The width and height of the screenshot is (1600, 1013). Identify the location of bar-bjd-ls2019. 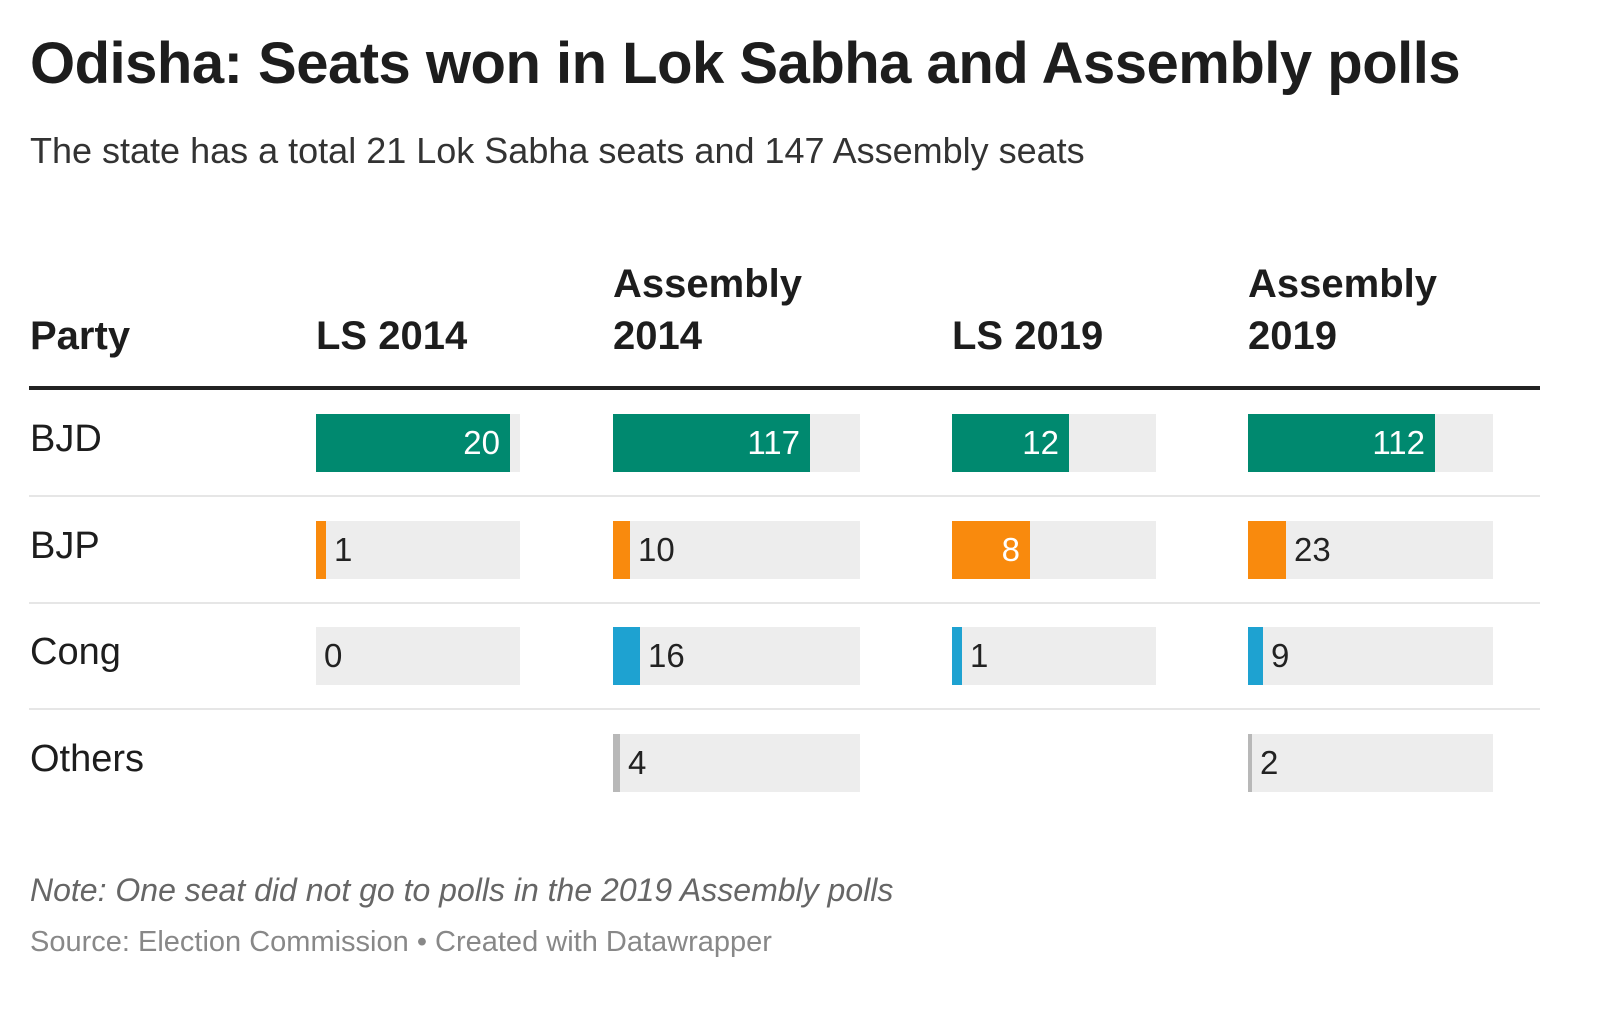
(1010, 443).